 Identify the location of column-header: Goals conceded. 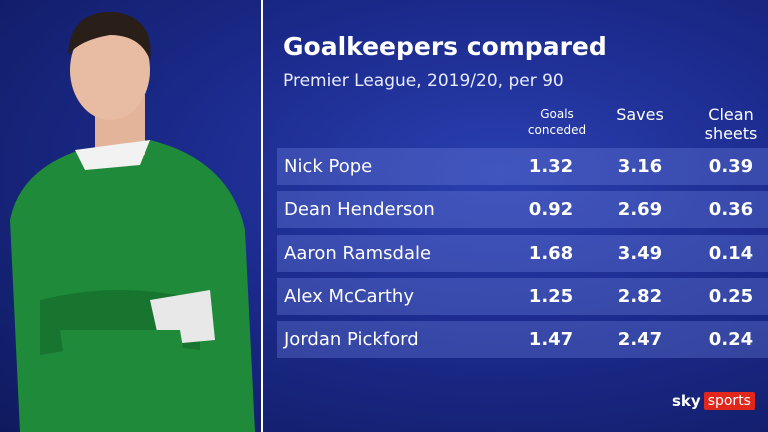
(557, 122).